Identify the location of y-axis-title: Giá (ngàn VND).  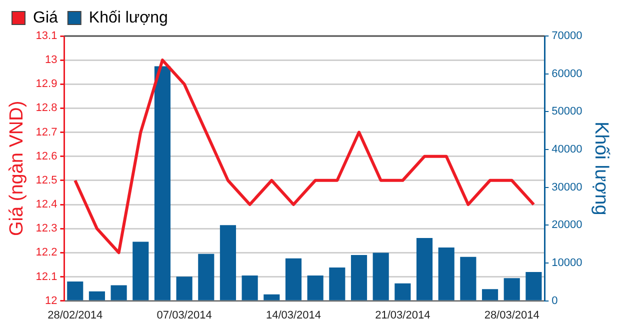
(17, 168).